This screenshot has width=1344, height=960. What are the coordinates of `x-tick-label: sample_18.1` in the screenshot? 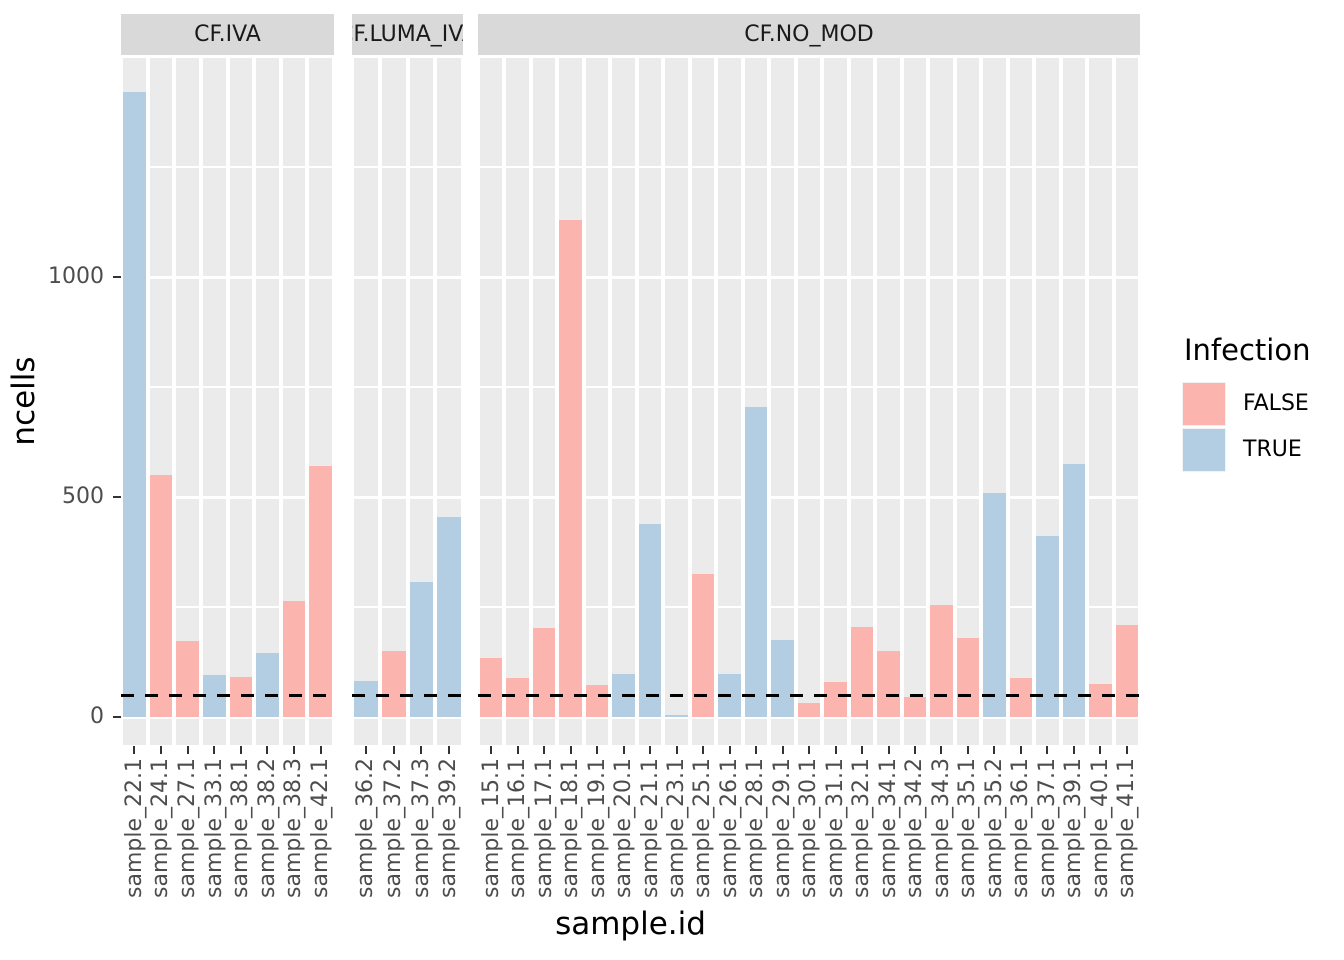 It's located at (571, 828).